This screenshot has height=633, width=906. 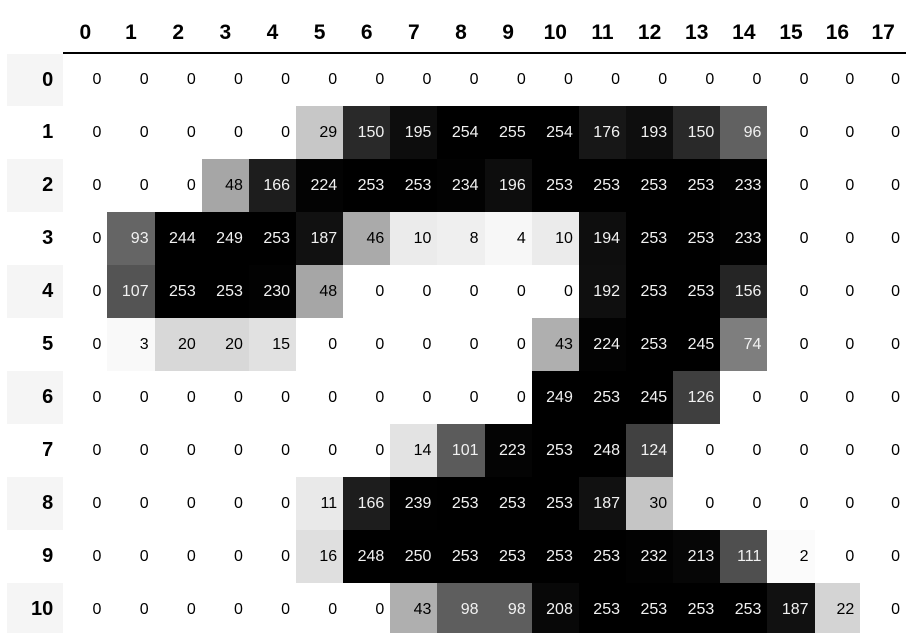 I want to click on row-header-4: 4, so click(x=35, y=291).